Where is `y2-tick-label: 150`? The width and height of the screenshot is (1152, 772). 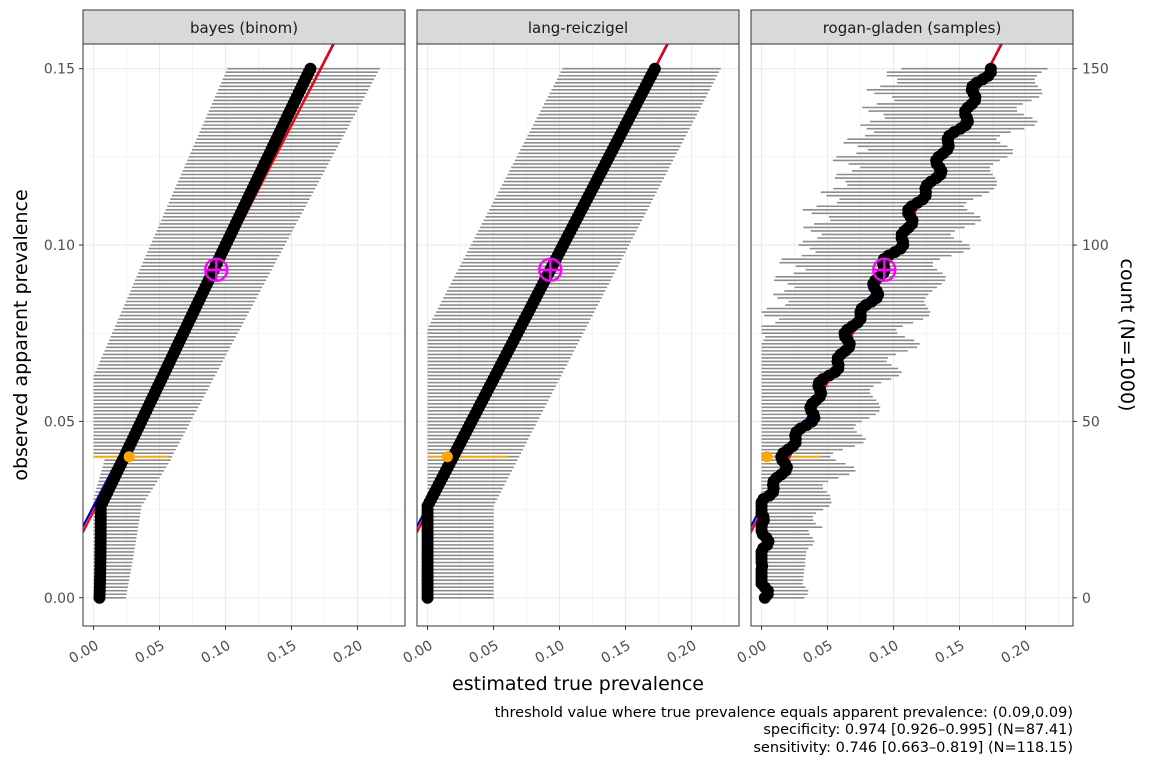 y2-tick-label: 150 is located at coordinates (1095, 70).